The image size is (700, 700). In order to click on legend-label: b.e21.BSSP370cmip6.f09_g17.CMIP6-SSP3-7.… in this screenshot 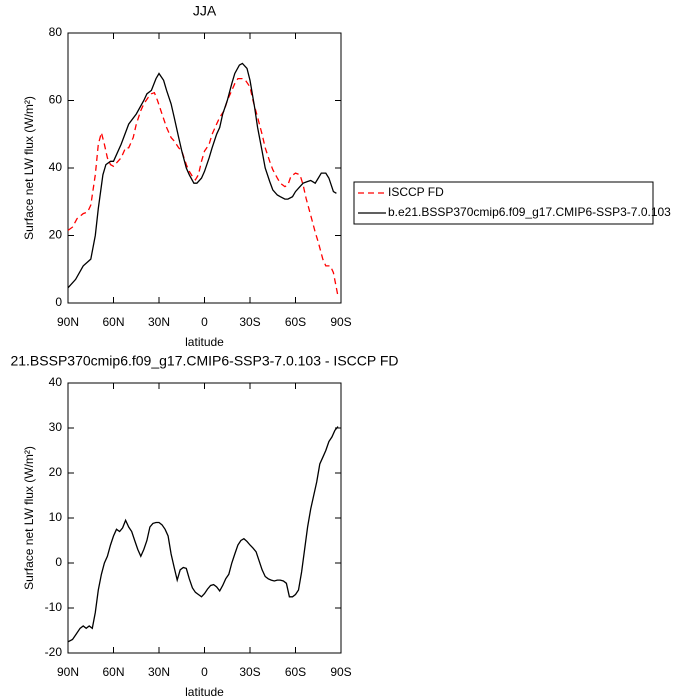, I will do `click(529, 212)`.